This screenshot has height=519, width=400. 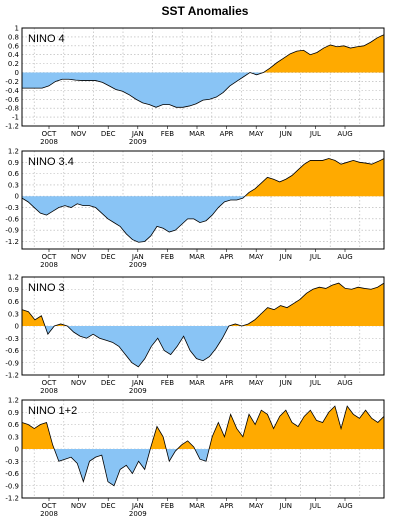 I want to click on y-tick-label: 1, so click(x=17, y=29).